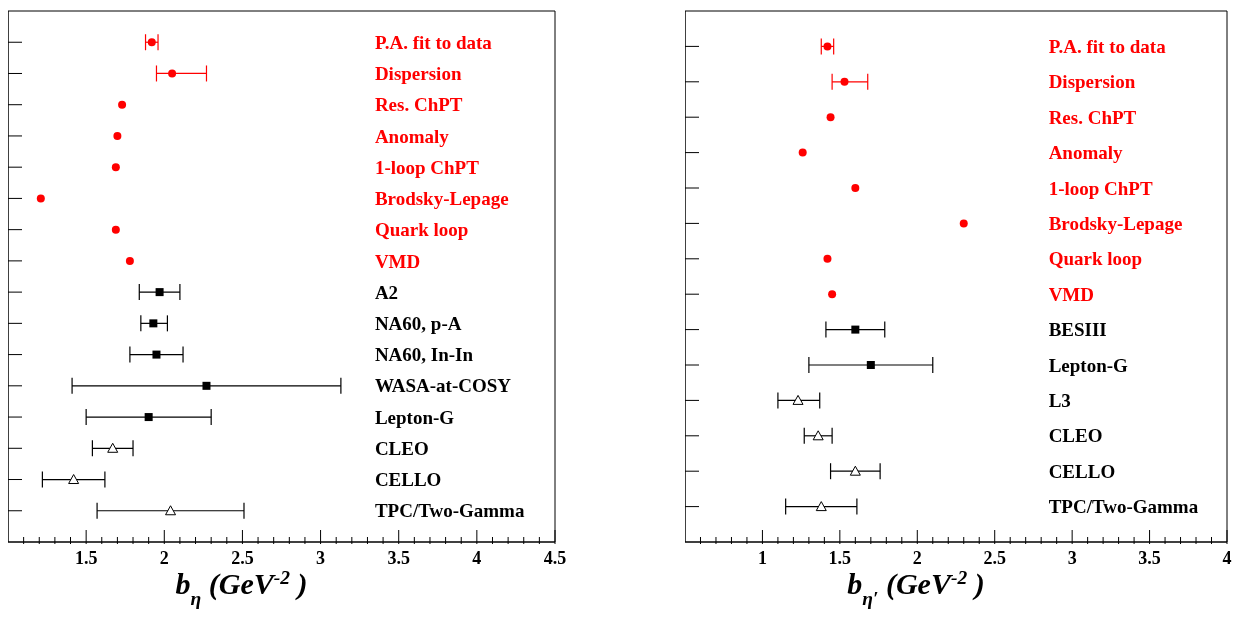 This screenshot has width=1247, height=624. Describe the element at coordinates (418, 323) in the screenshot. I see `y-tick-label: NA60, p-A` at that location.